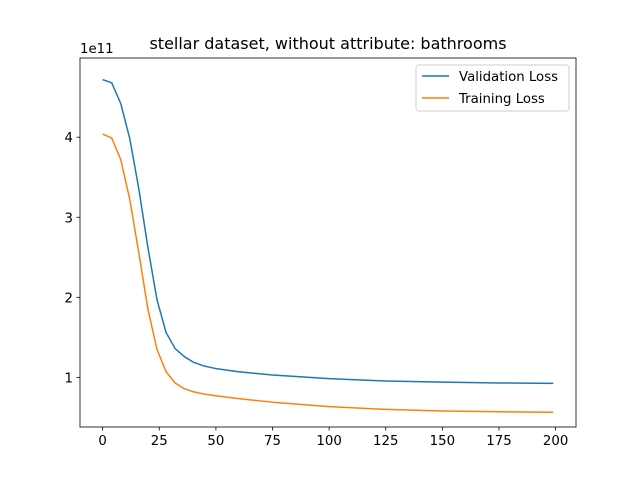 The image size is (640, 480). Describe the element at coordinates (385, 441) in the screenshot. I see `x-tick-label: 125` at that location.